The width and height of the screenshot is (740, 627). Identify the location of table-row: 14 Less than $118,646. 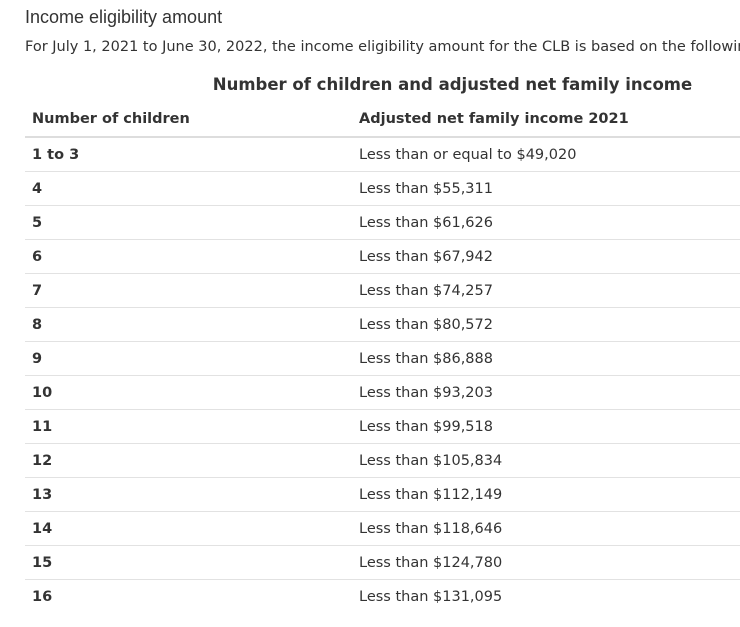
(382, 528).